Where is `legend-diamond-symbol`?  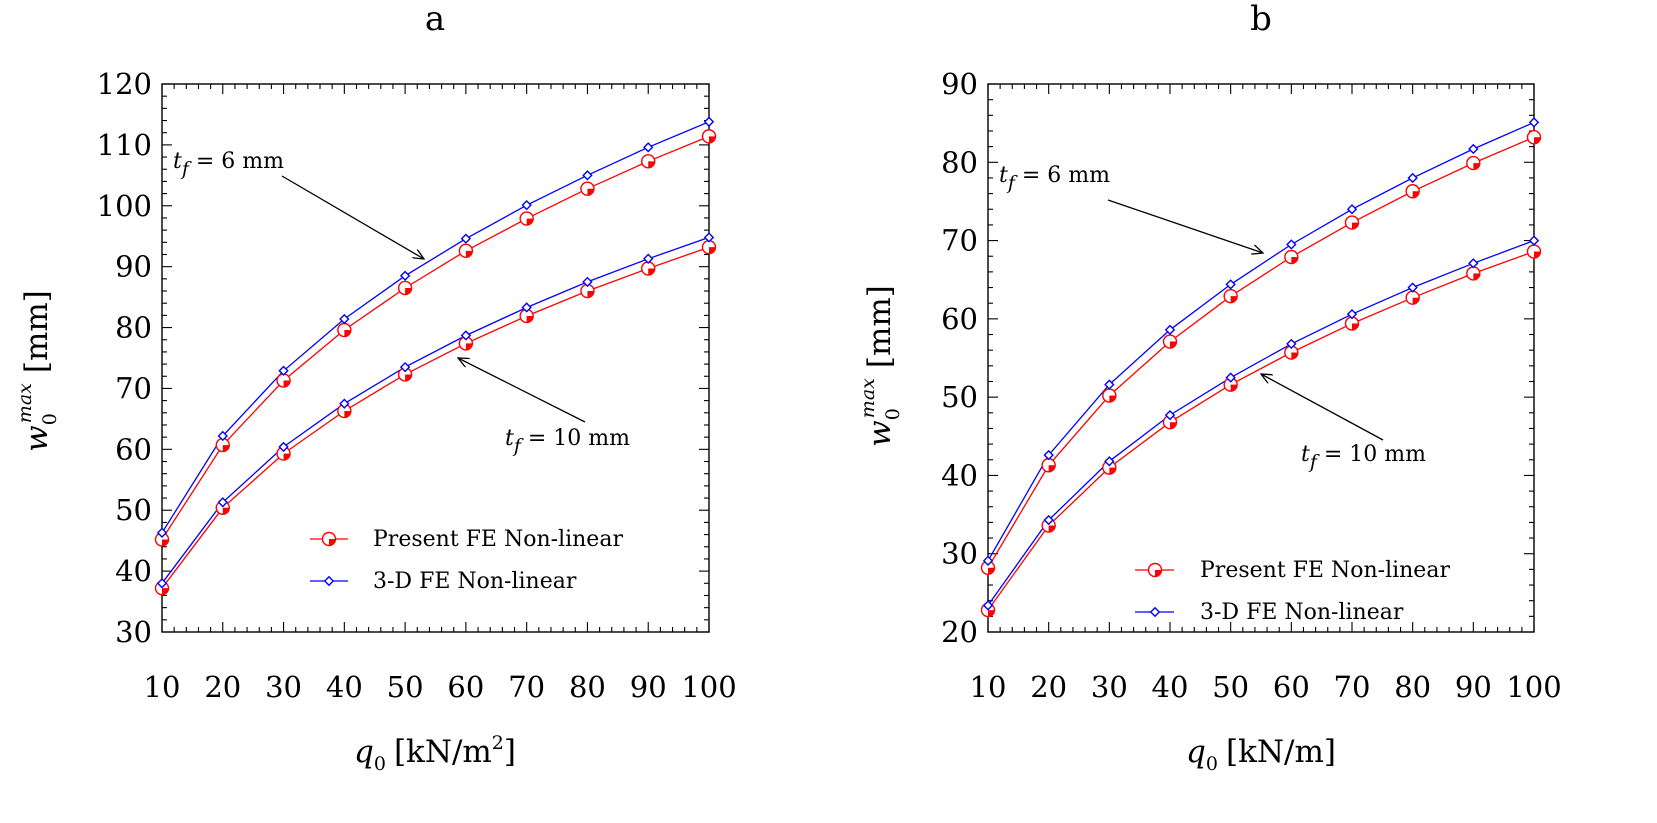 legend-diamond-symbol is located at coordinates (1155, 612).